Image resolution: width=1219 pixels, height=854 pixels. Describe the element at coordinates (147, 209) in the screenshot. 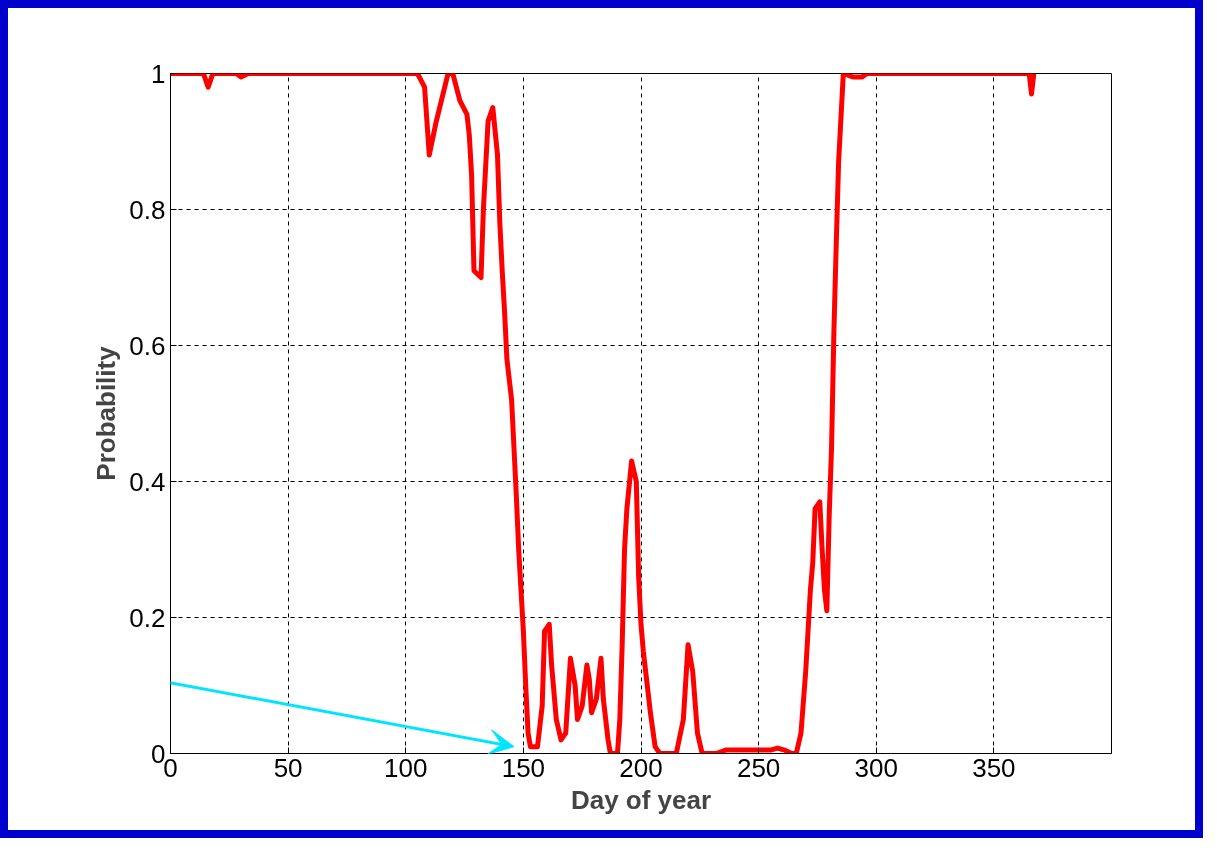

I see `y-tick-label: 0.8` at that location.